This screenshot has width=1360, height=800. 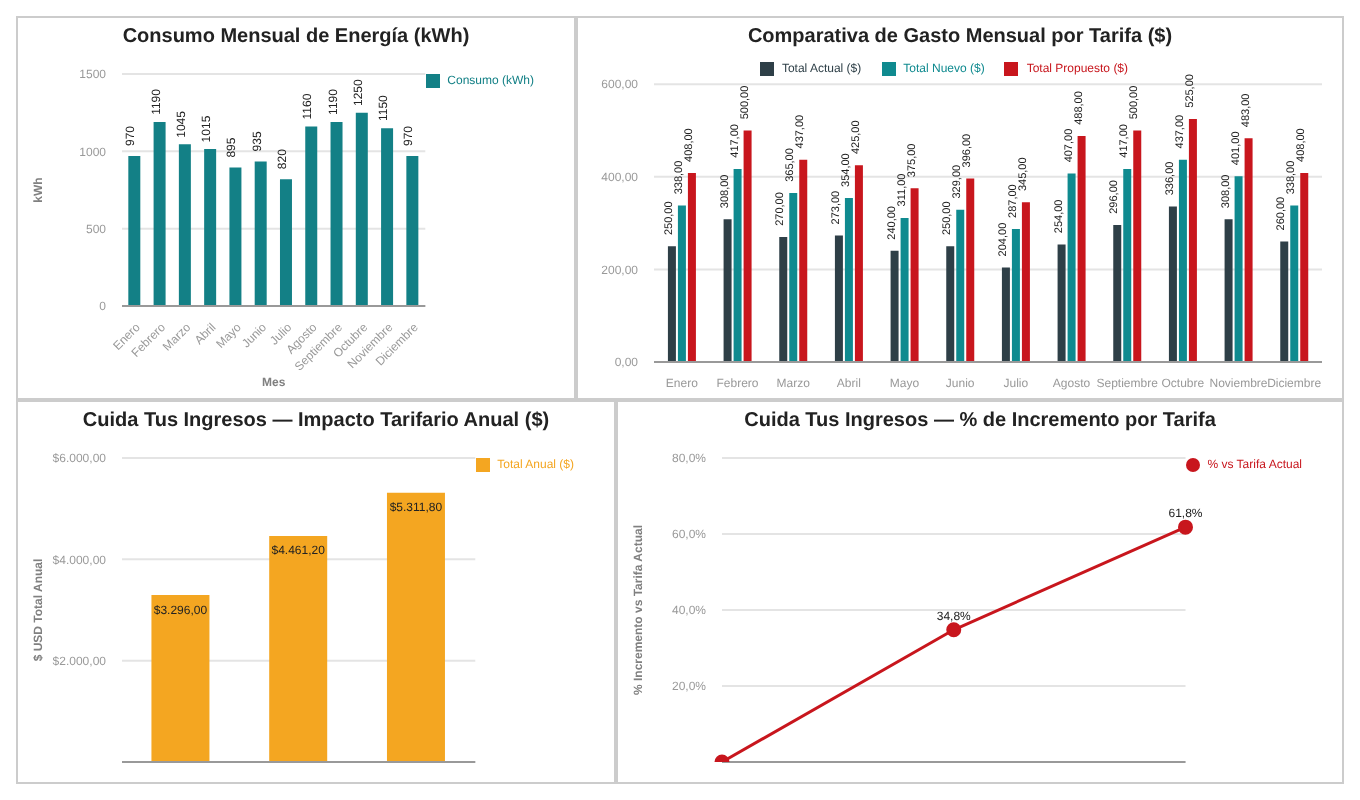 I want to click on chart-title: Cuida Tus Ingresos — Impacto Tarifario Anual ($), so click(x=316, y=422).